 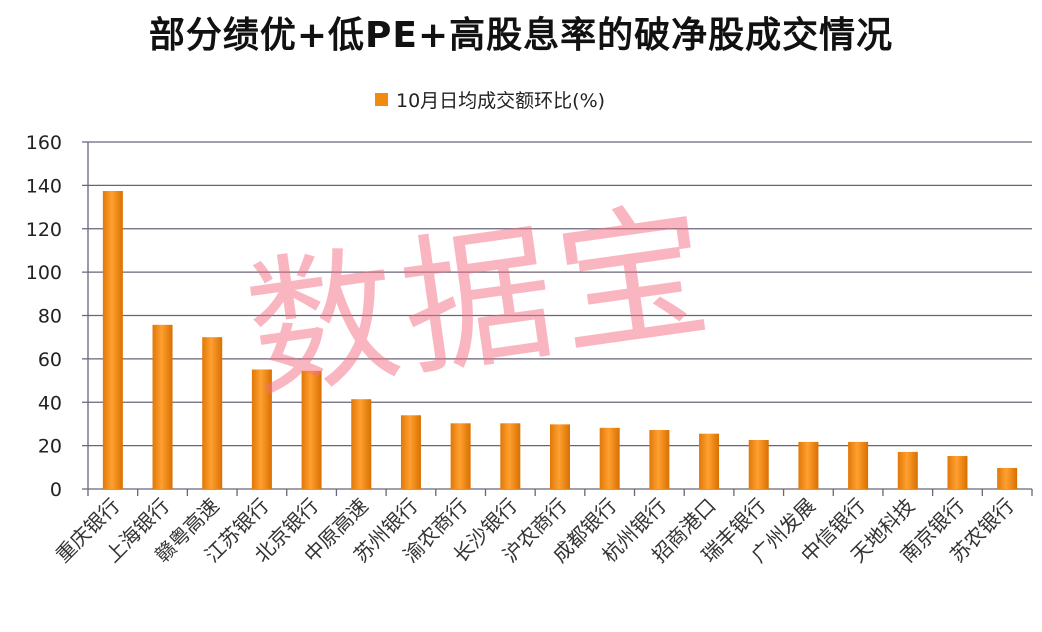 What do you see at coordinates (521, 35) in the screenshot?
I see `chart-title: 部分绩优+低PE+高股息率的破净股成交情况` at bounding box center [521, 35].